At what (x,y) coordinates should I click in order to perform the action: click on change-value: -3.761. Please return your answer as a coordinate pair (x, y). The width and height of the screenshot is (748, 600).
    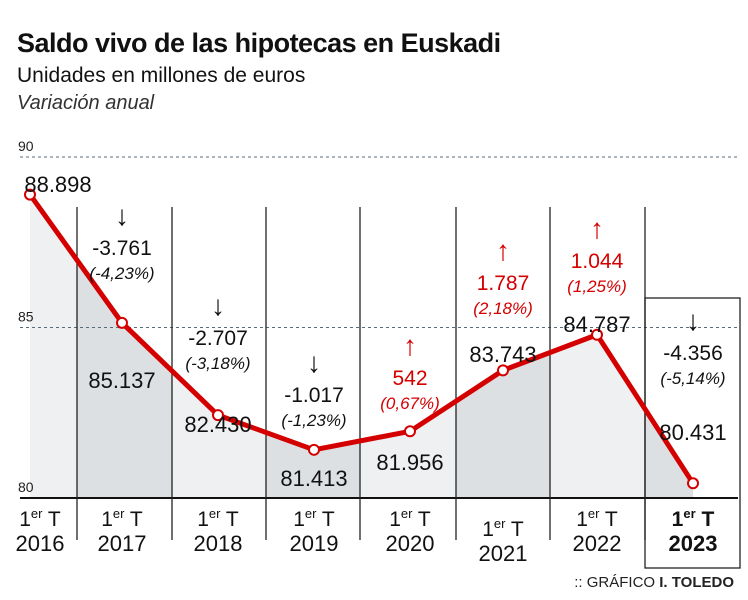
    Looking at the image, I should click on (122, 248).